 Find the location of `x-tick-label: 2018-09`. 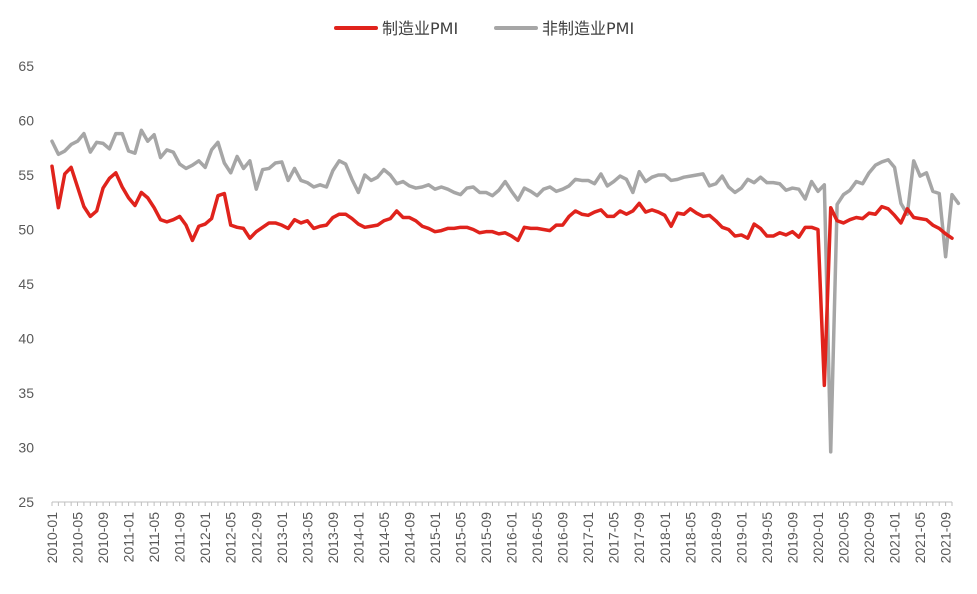

x-tick-label: 2018-09 is located at coordinates (716, 538).